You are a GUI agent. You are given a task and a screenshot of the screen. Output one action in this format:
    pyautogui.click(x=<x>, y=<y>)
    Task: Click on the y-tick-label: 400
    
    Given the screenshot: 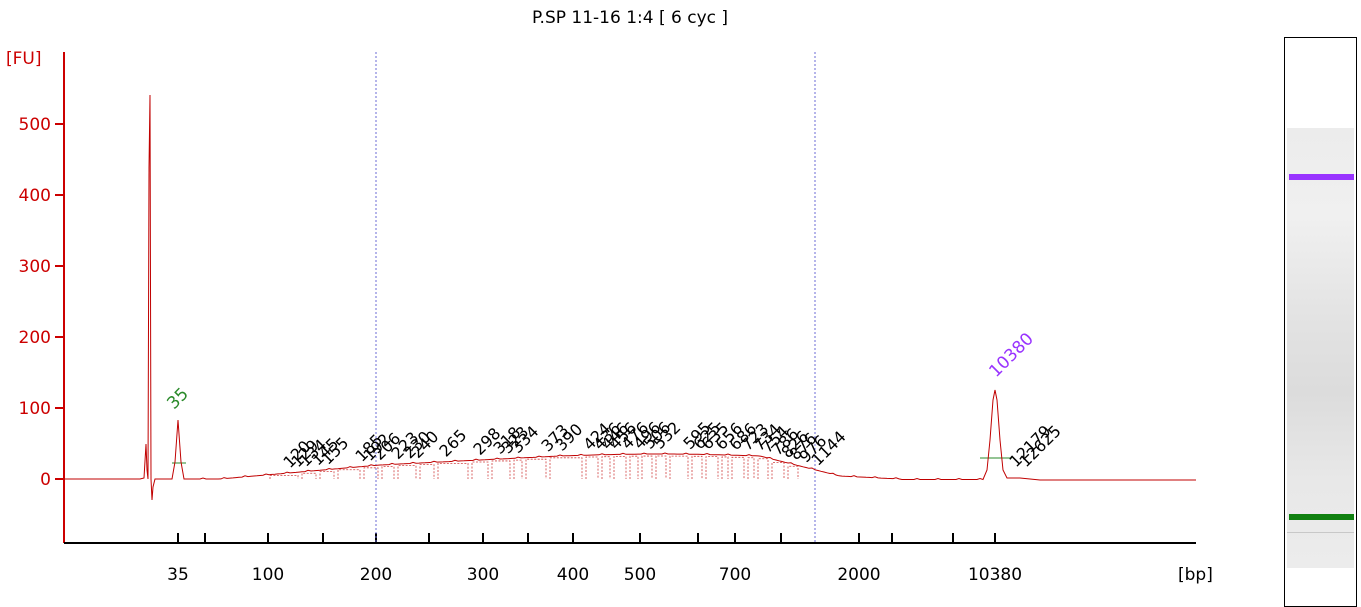 What is the action you would take?
    pyautogui.click(x=35, y=196)
    